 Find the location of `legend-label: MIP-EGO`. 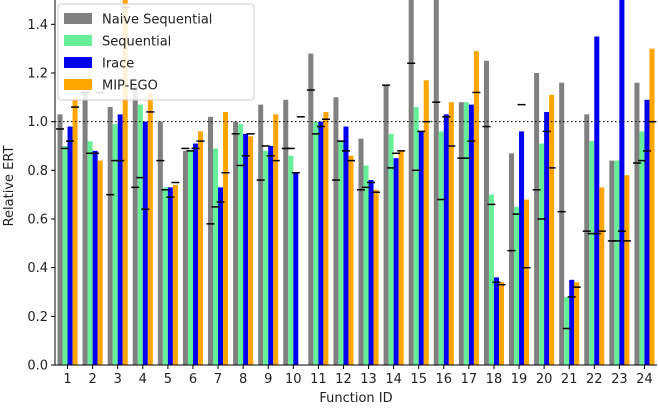

legend-label: MIP-EGO is located at coordinates (130, 86).